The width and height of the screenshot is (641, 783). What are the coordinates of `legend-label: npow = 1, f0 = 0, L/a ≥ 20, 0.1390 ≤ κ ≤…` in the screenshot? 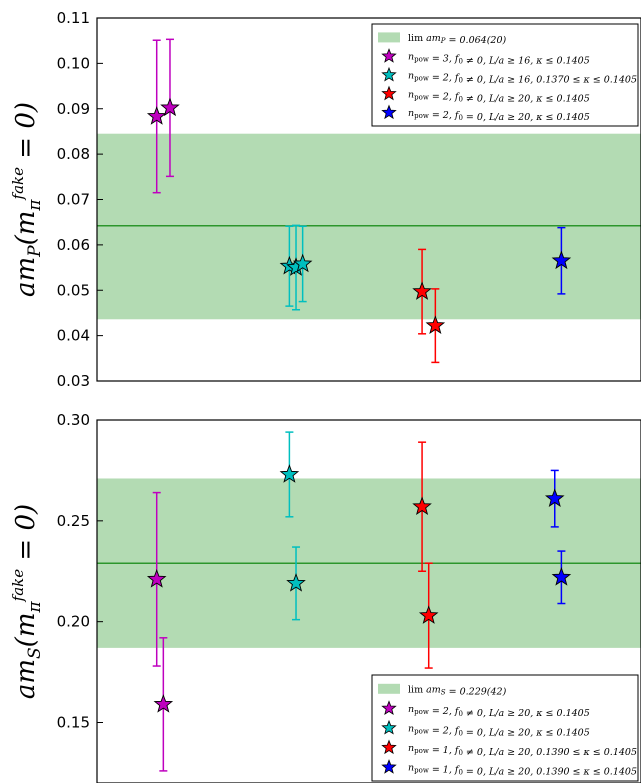 It's located at (522, 770).